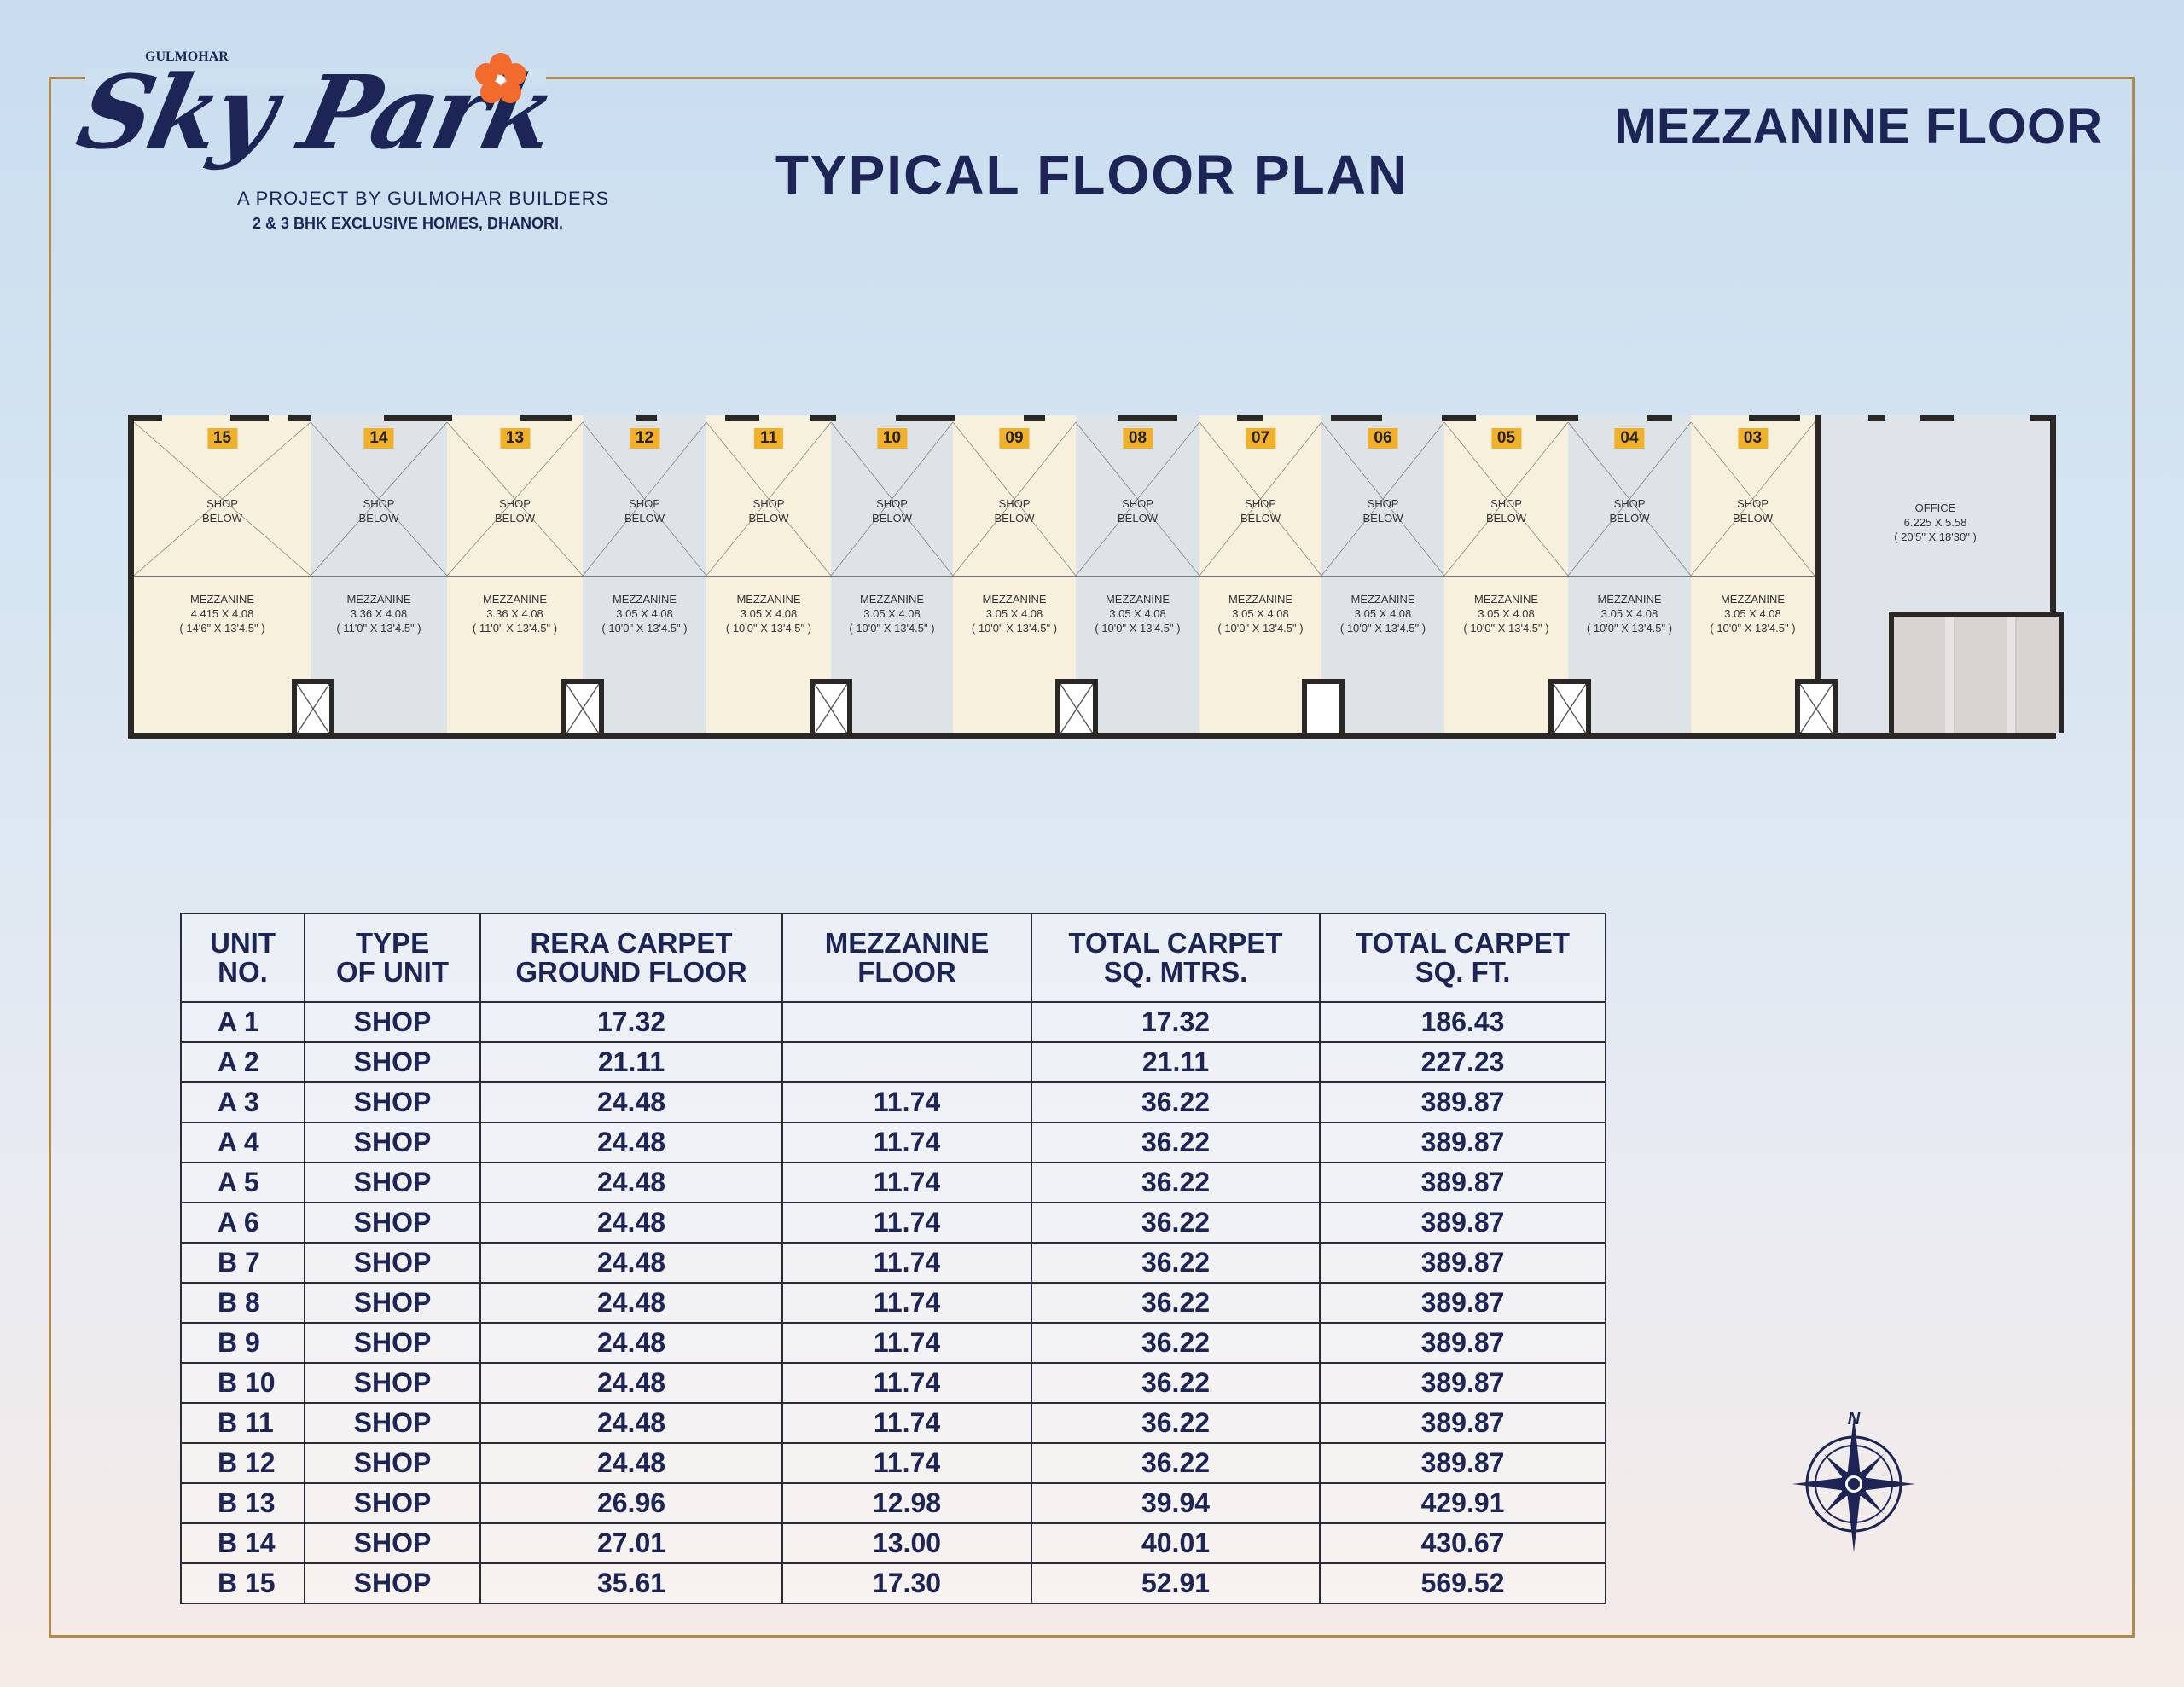 This screenshot has height=1687, width=2184. I want to click on table-row: B 7 SHOP 24.48 11.74 36.22 389.87, so click(893, 1263).